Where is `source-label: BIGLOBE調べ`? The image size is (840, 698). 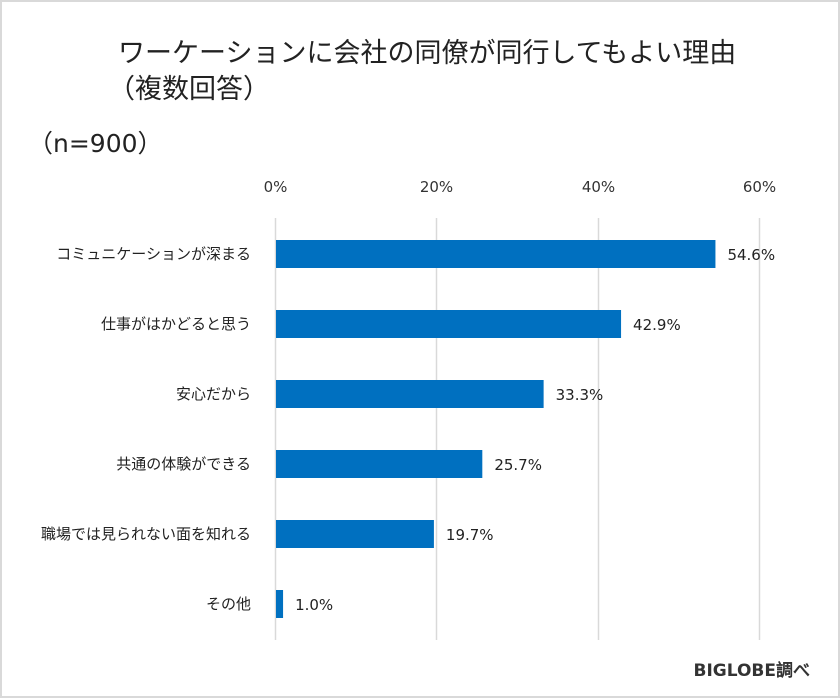 source-label: BIGLOBE調べ is located at coordinates (752, 671).